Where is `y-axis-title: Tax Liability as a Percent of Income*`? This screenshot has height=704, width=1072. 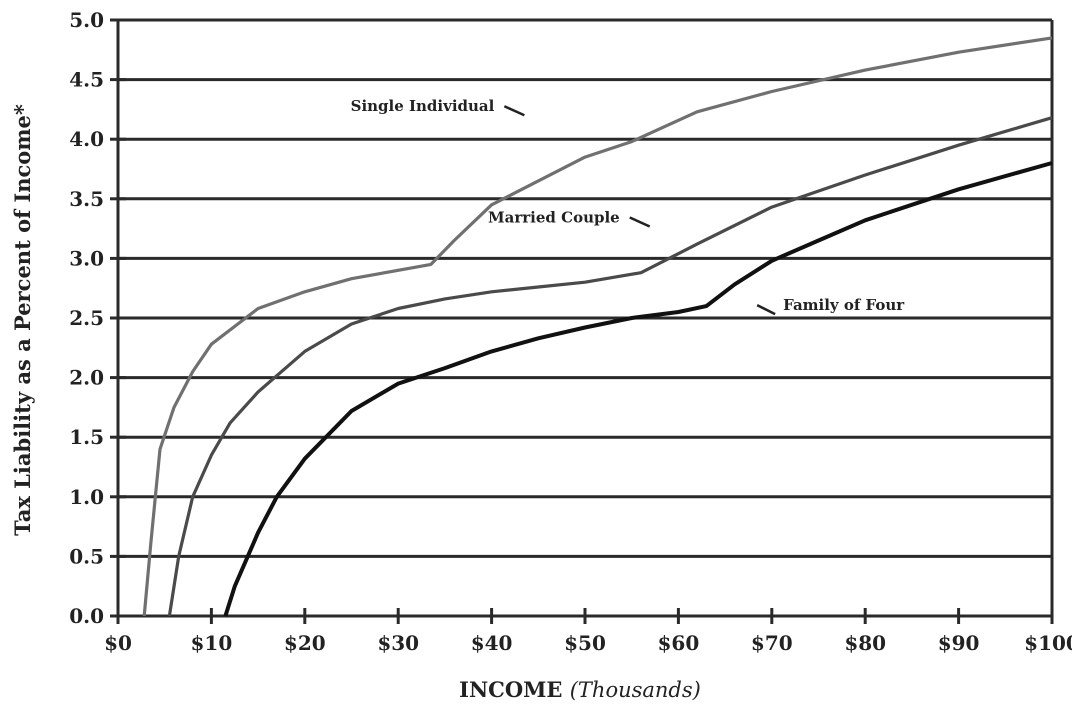
y-axis-title: Tax Liability as a Percent of Income* is located at coordinates (22, 320).